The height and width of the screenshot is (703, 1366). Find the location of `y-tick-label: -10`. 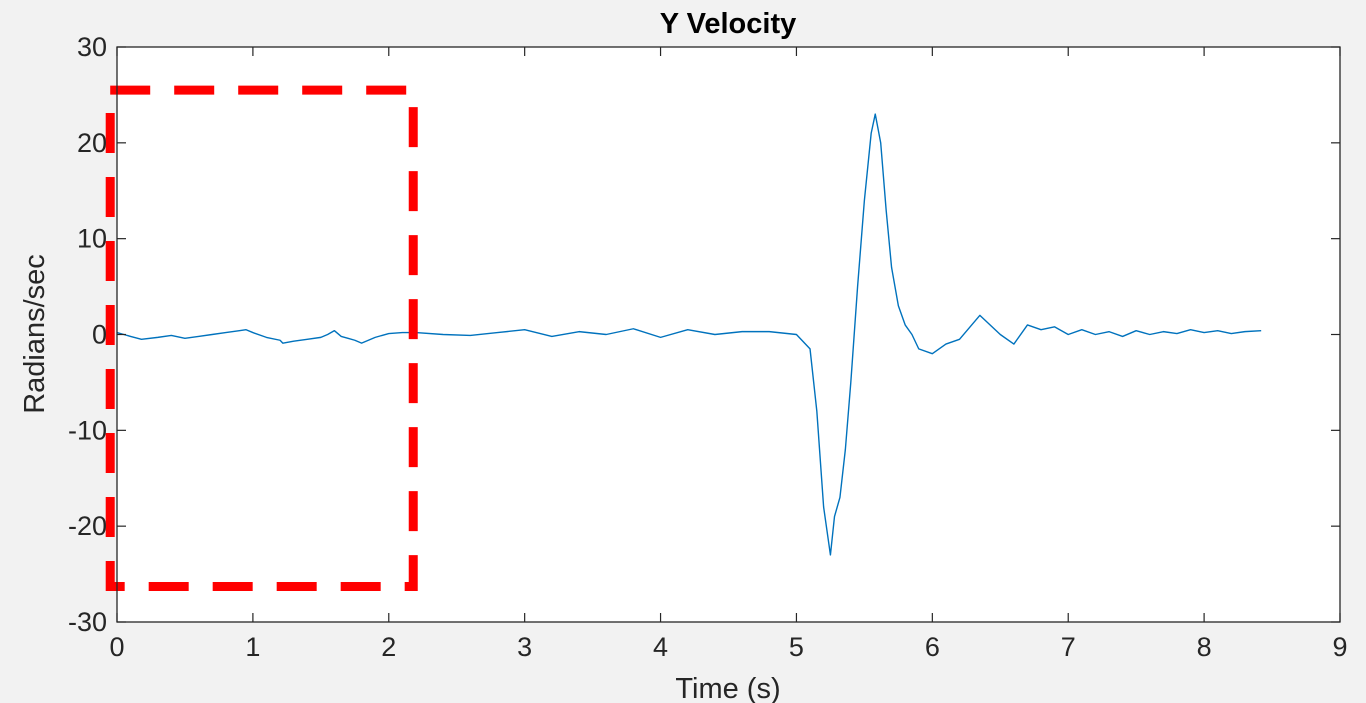

y-tick-label: -10 is located at coordinates (87, 430).